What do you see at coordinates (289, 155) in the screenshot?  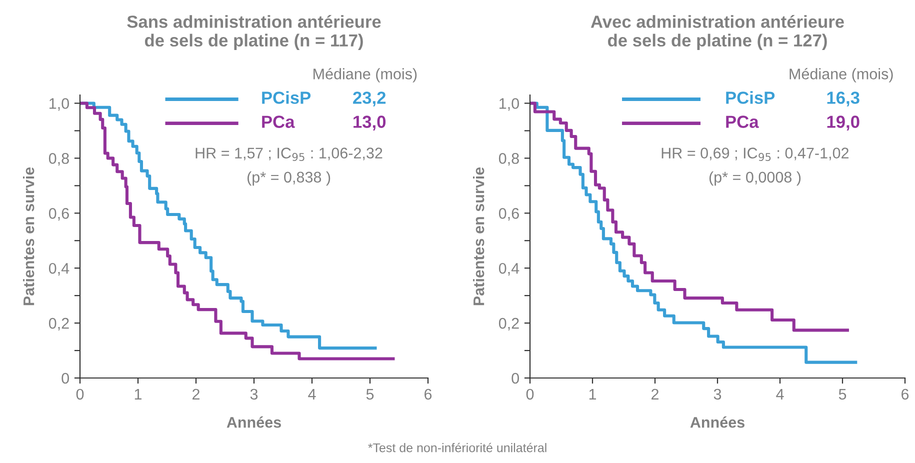 I see `annotation: HR = 1,57 ; IC$_{95}$ : 1,06-2,32` at bounding box center [289, 155].